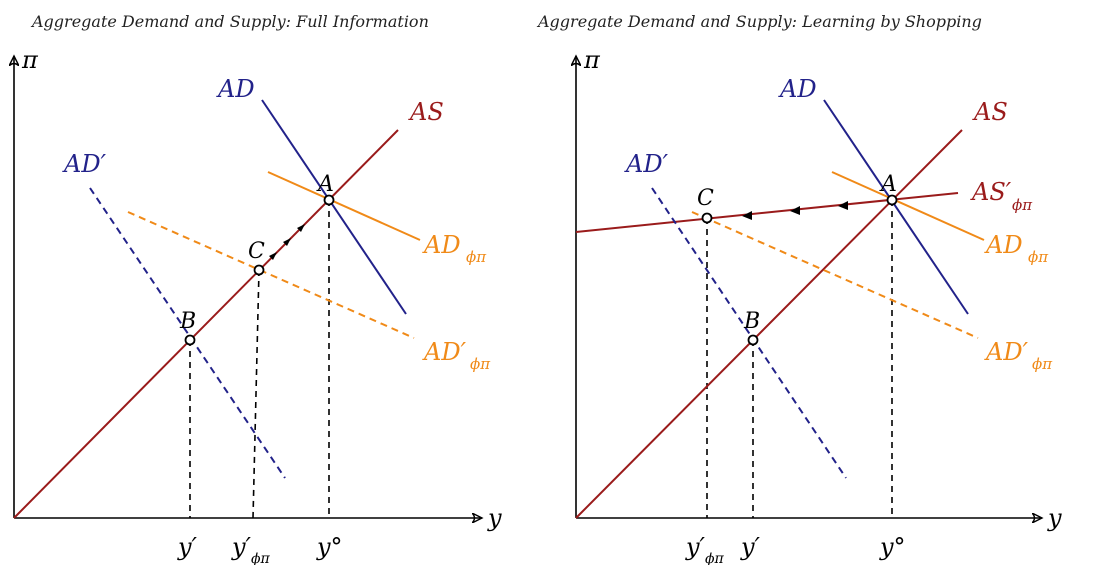  I want to click on left-tick-y-prime-phi-main: y′, so click(241, 547).